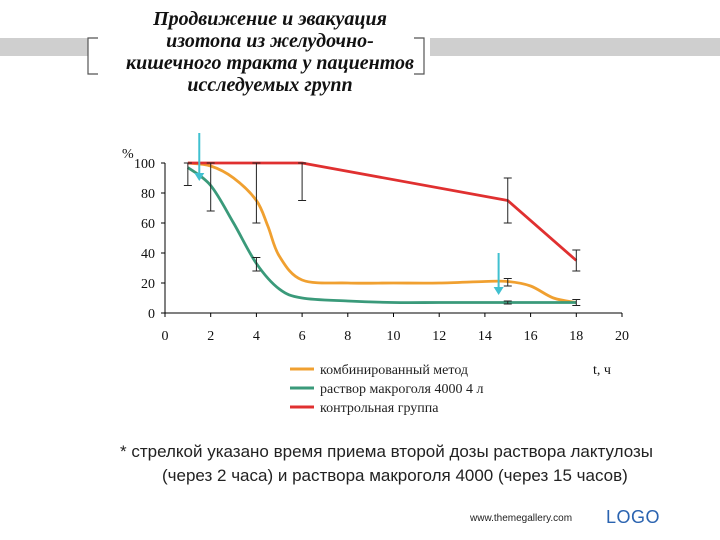 The width and height of the screenshot is (720, 540). Describe the element at coordinates (128, 154) in the screenshot. I see `y-axis-label: %` at that location.